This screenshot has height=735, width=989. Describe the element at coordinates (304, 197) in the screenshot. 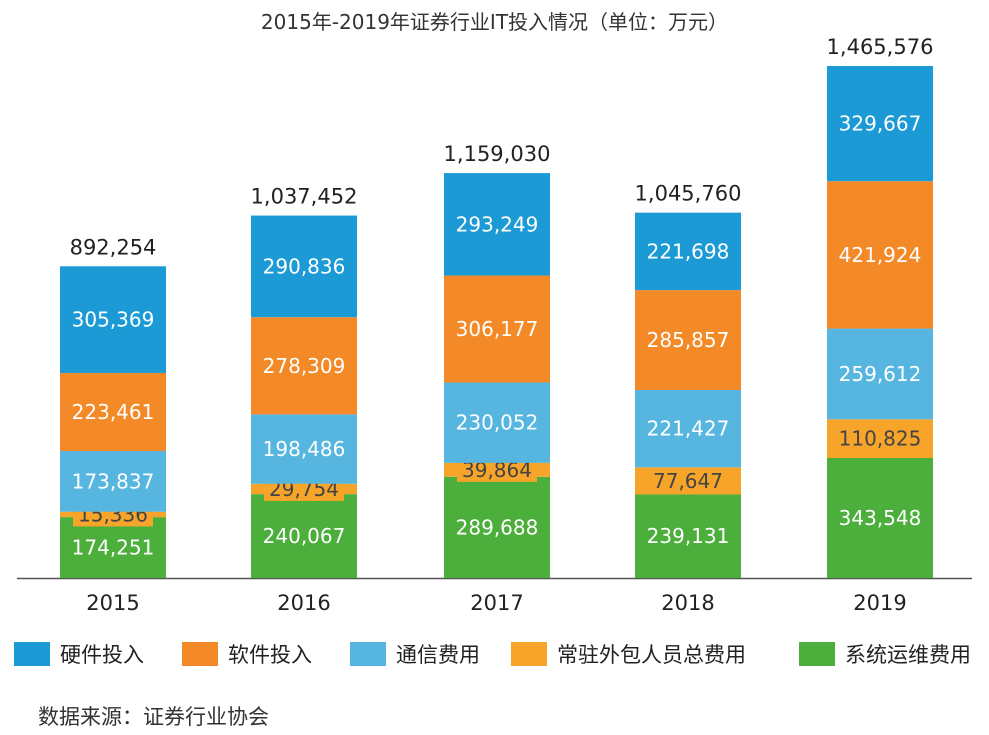

I see `total-label: 1,037,452` at that location.